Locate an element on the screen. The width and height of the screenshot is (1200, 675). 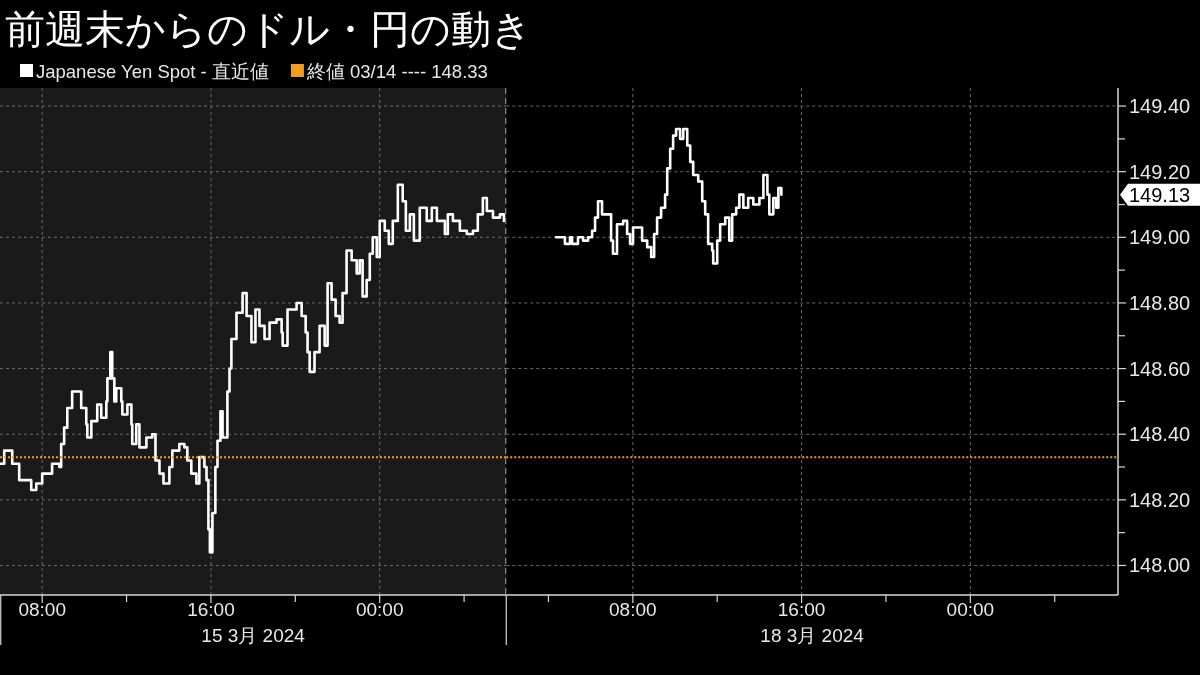
y-tick-label: 148.40 is located at coordinates (1160, 434).